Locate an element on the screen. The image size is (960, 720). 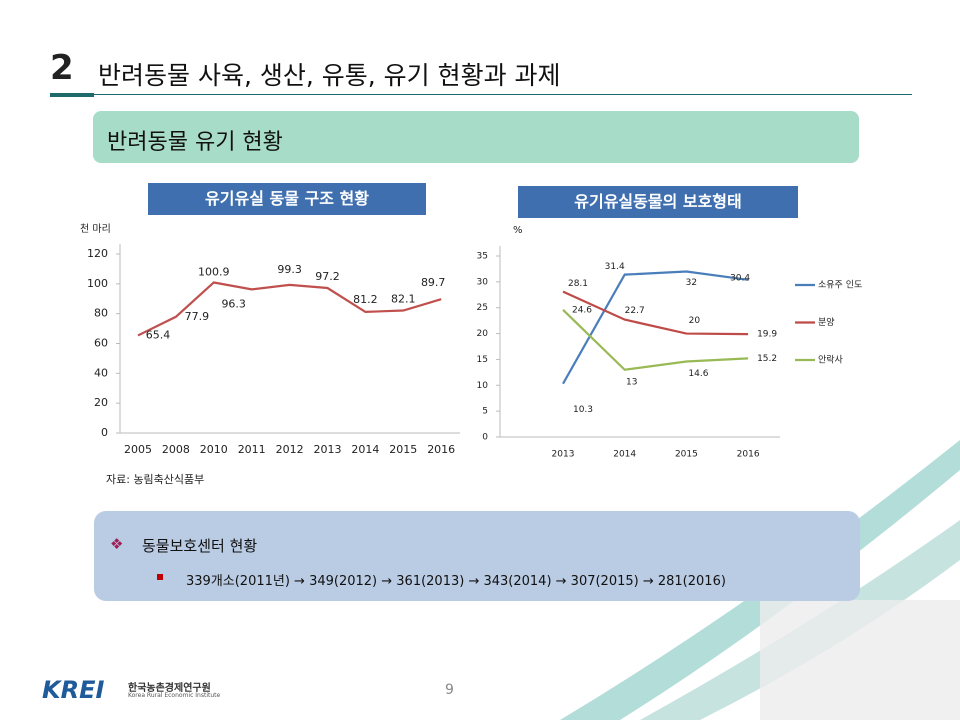
data-label: 97.2 is located at coordinates (327, 276).